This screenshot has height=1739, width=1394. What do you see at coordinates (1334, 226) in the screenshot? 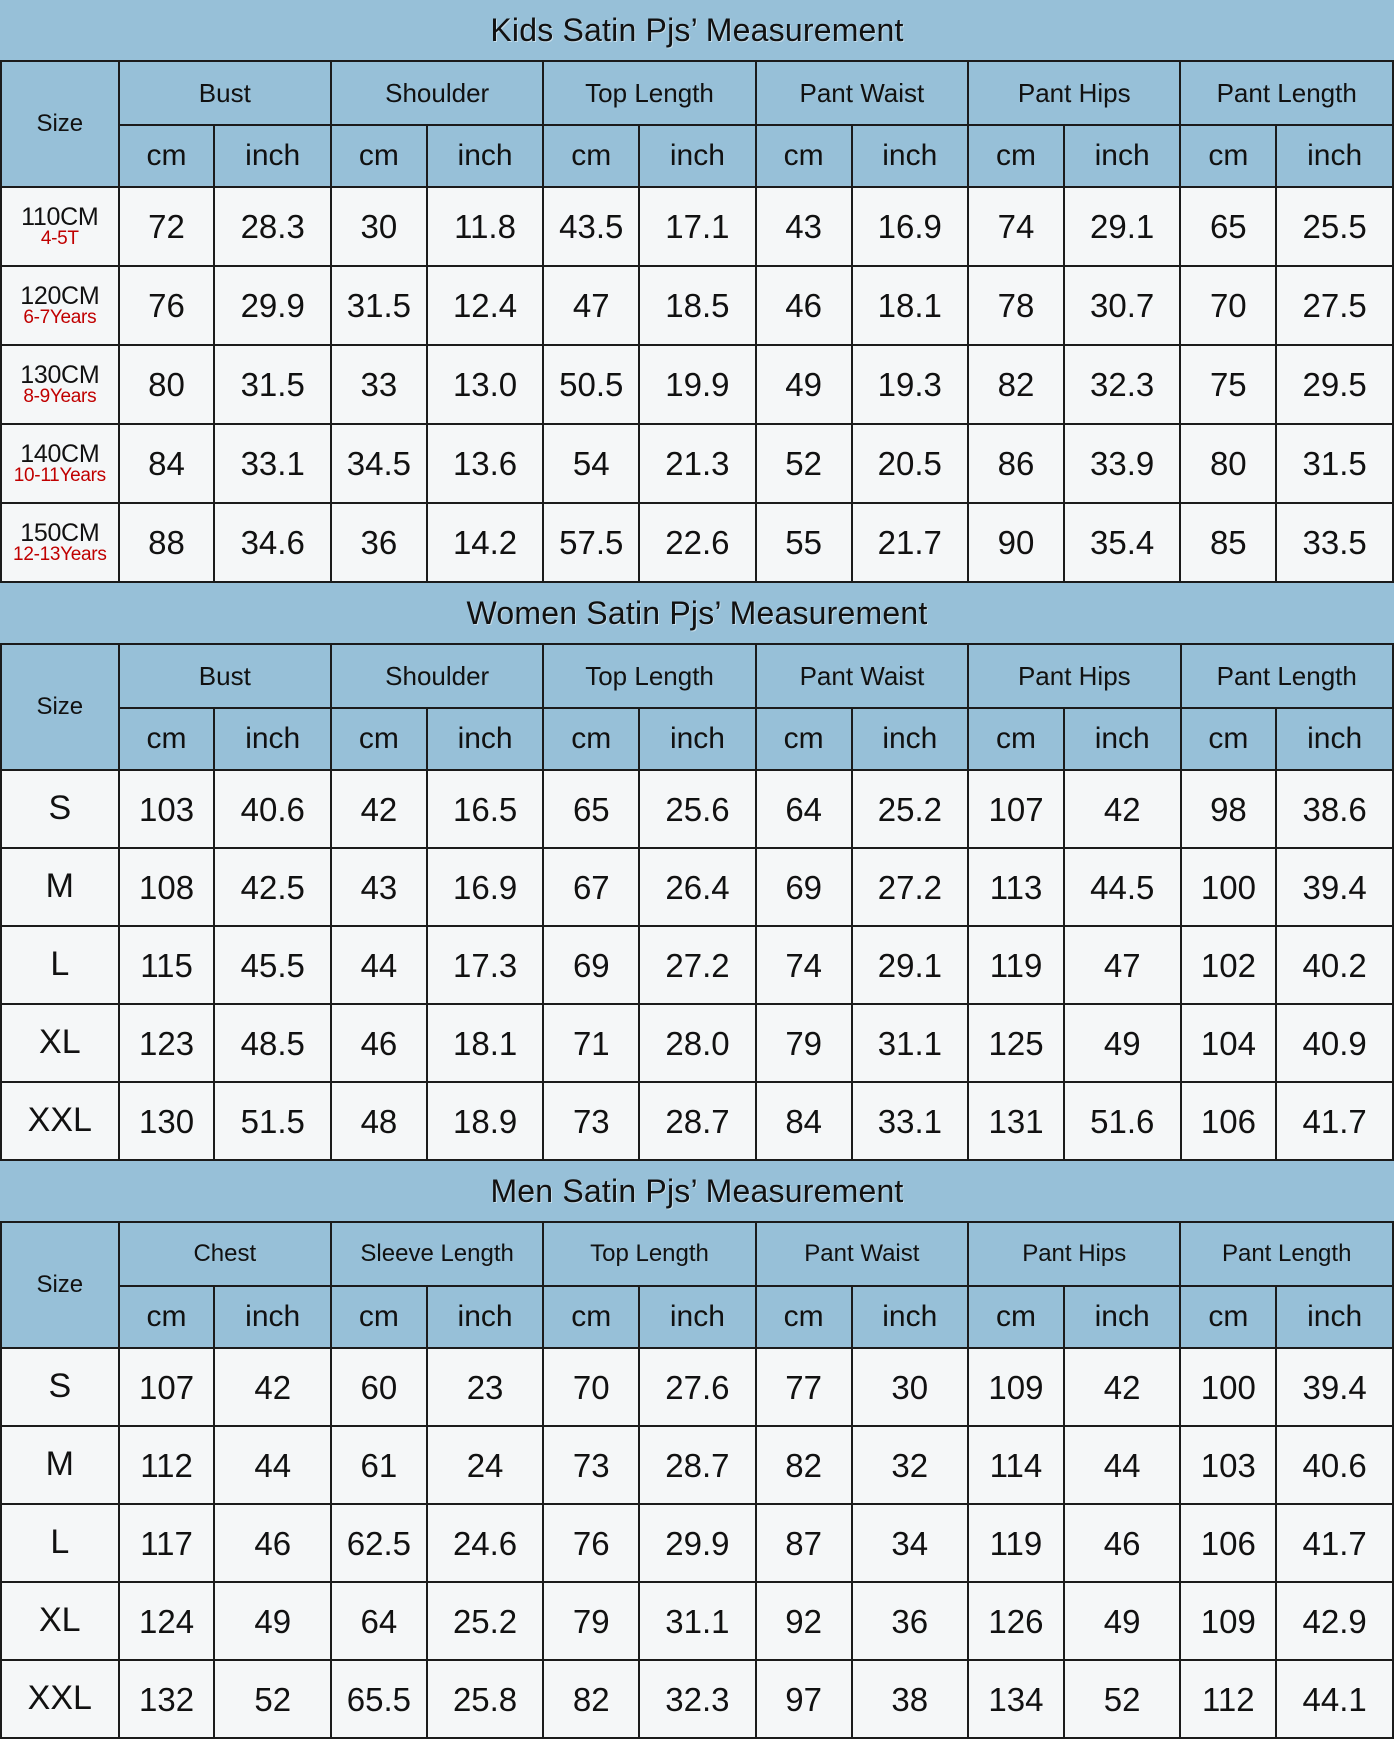
I see `measurement-cell: 25.5` at bounding box center [1334, 226].